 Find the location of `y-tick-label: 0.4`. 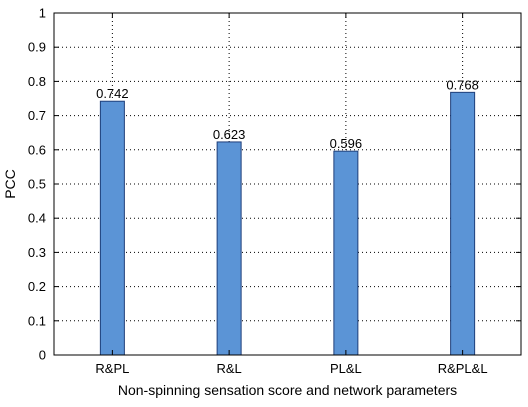

y-tick-label: 0.4 is located at coordinates (37, 218).